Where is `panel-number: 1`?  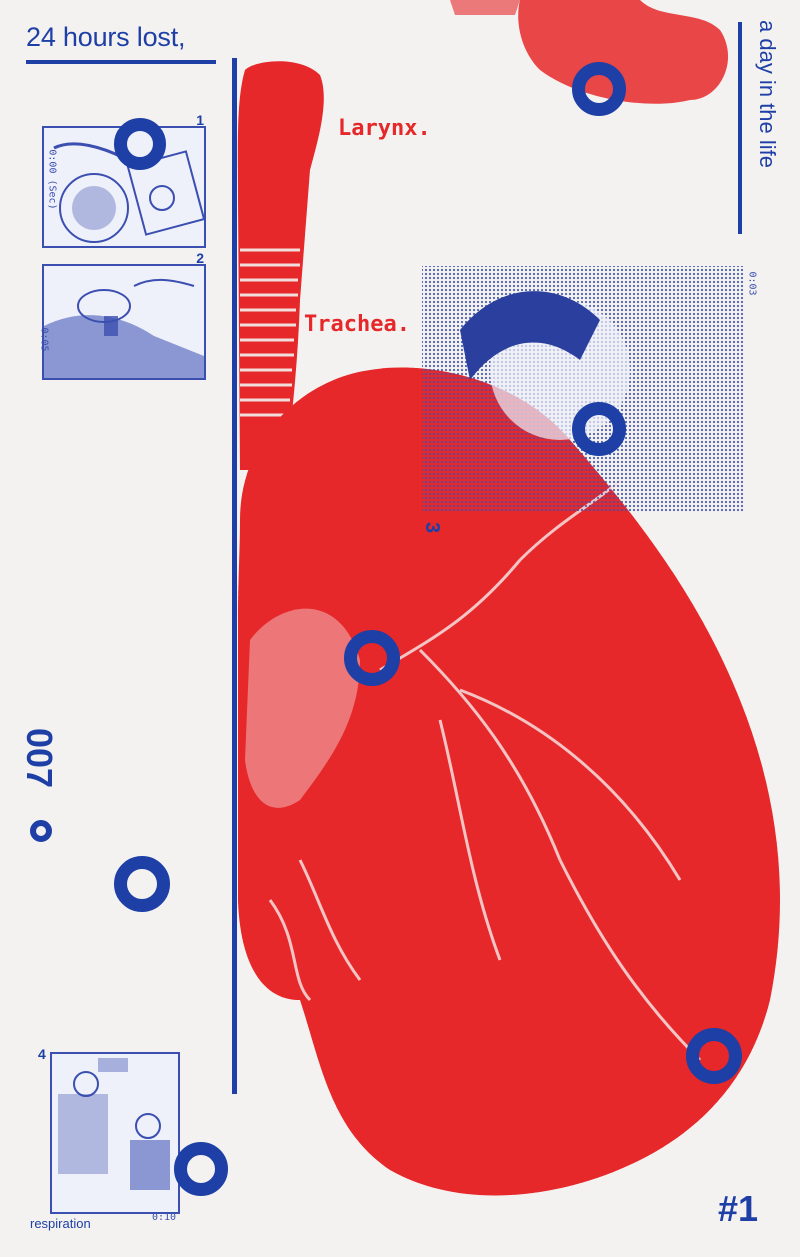
panel-number: 1 is located at coordinates (200, 120).